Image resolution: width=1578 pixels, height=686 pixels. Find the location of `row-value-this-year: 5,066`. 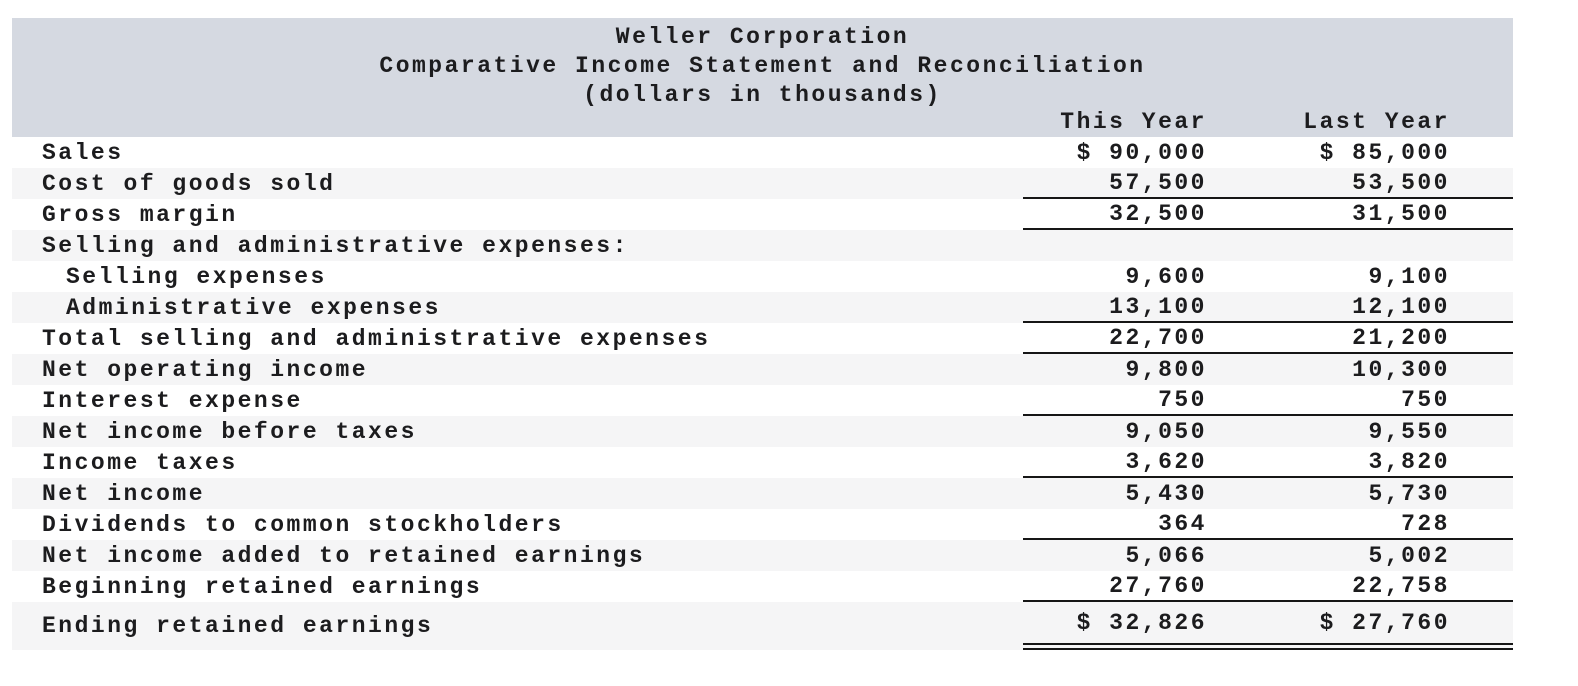

row-value-this-year: 5,066 is located at coordinates (1166, 555).